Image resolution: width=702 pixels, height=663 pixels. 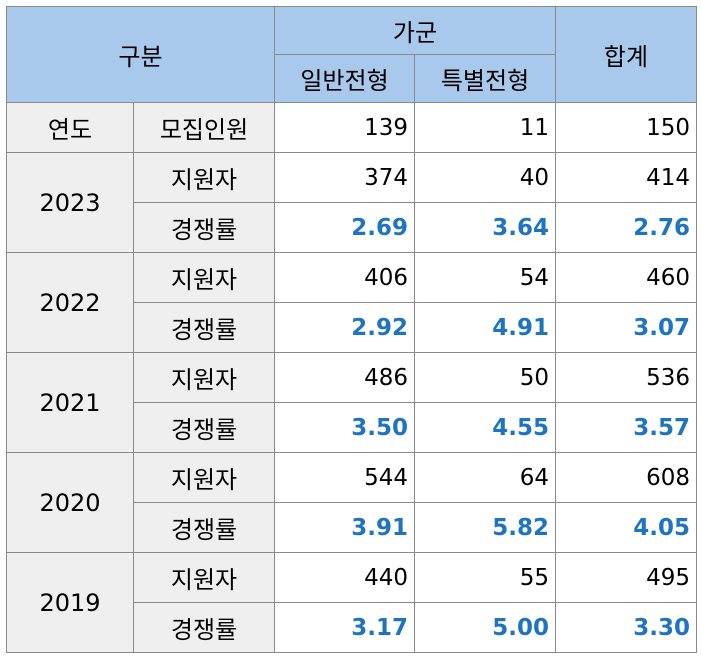 What do you see at coordinates (70, 302) in the screenshot?
I see `year-cell: 2022` at bounding box center [70, 302].